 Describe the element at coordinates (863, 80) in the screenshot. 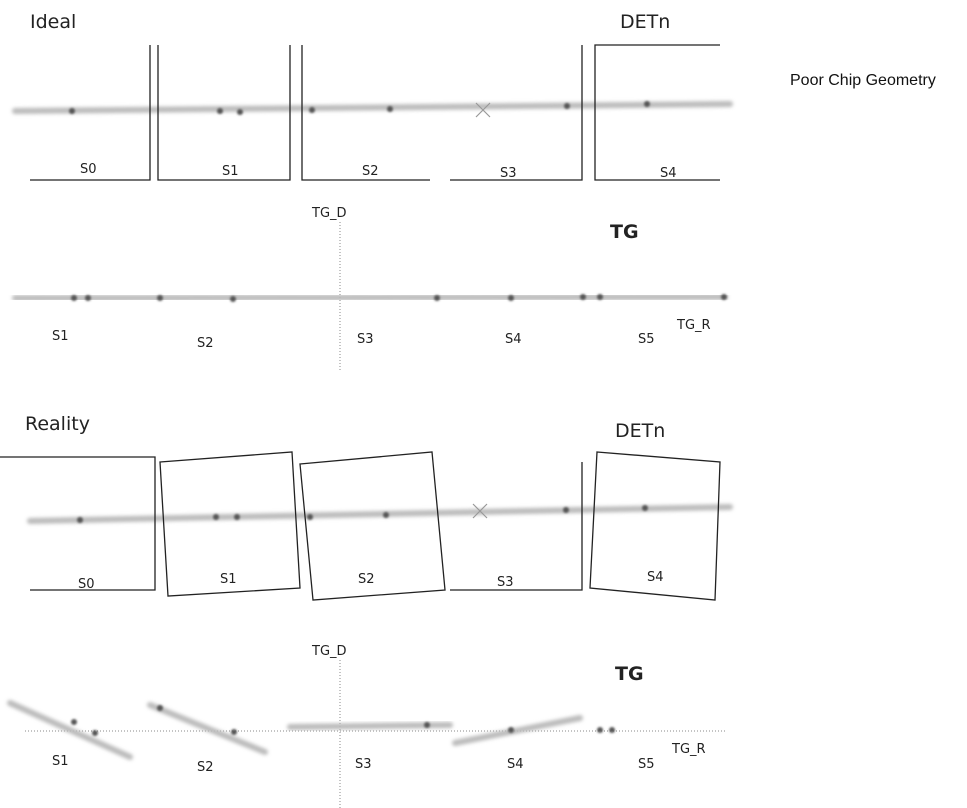

I see `side-note: Poor Chip Geometry` at that location.